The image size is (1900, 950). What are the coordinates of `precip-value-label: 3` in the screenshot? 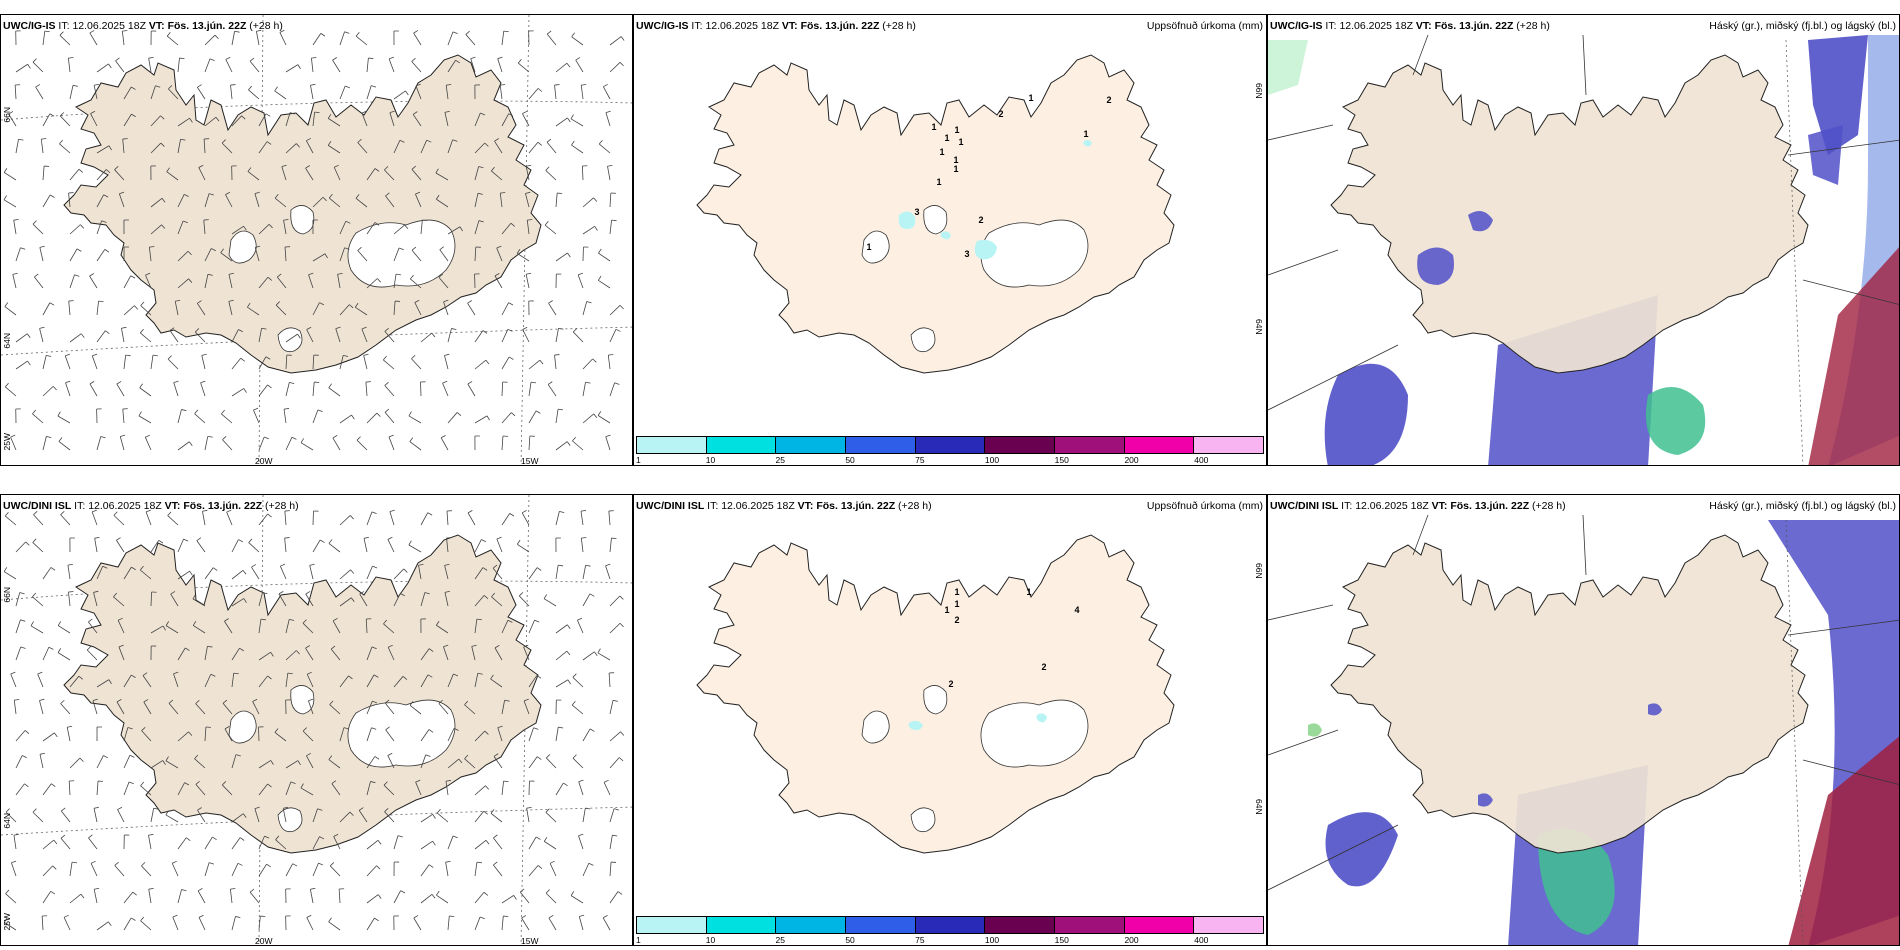 It's located at (966, 254).